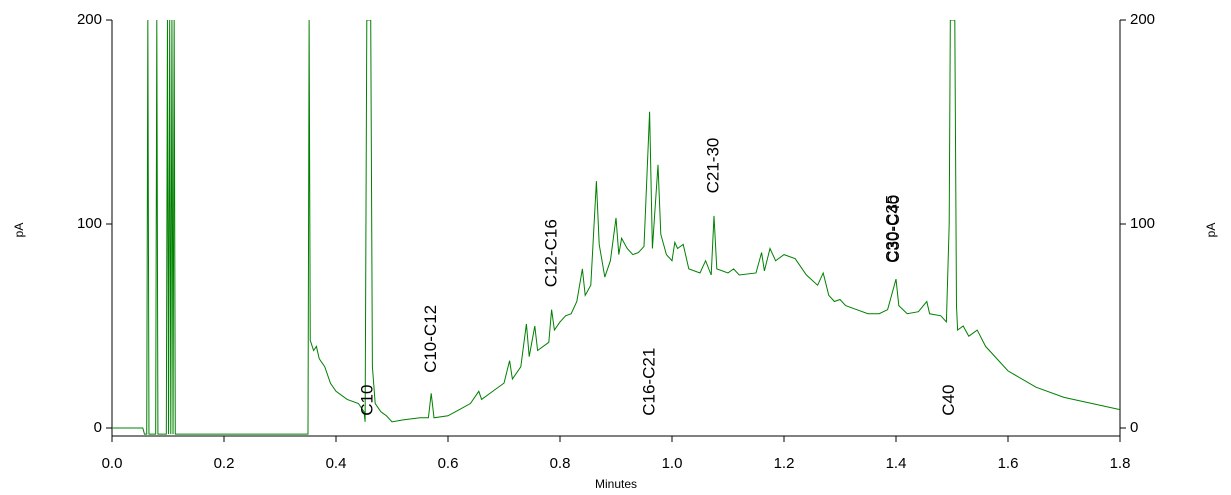 The height and width of the screenshot is (495, 1231). Describe the element at coordinates (336, 463) in the screenshot. I see `x-tick-label: 0.4` at that location.